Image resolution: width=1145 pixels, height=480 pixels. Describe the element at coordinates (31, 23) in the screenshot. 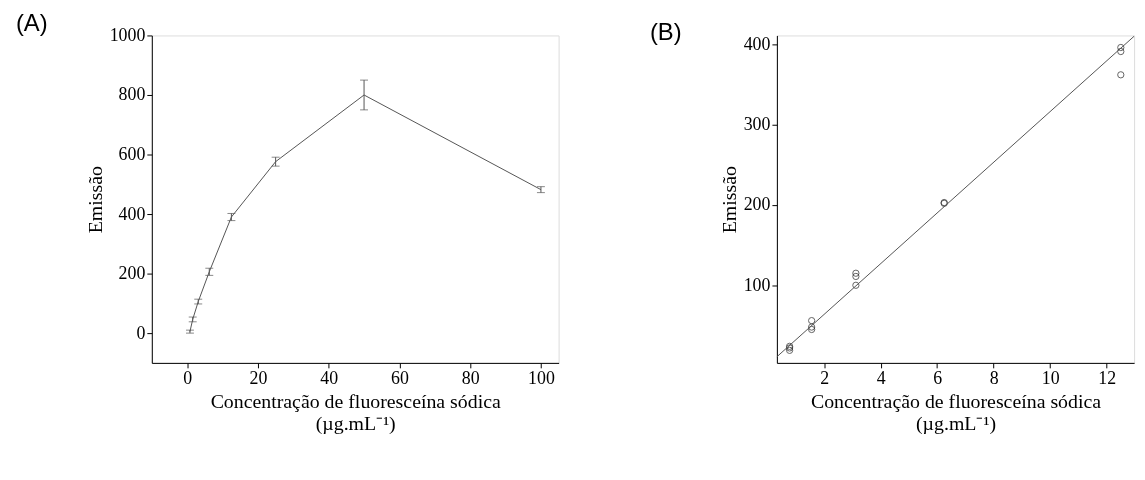

I see `chart-title: (A)` at that location.